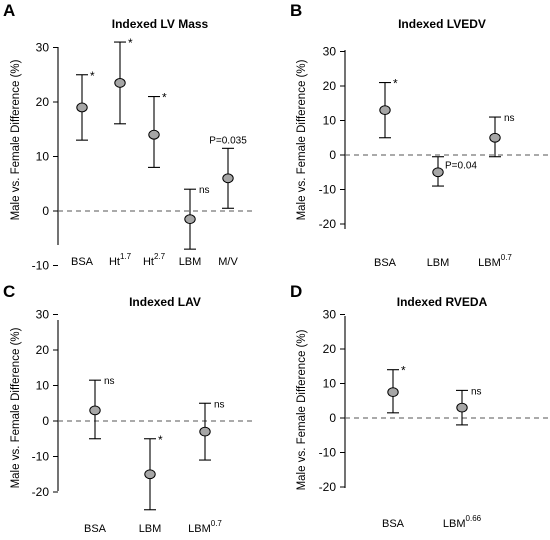  Describe the element at coordinates (296, 10) in the screenshot. I see `panel-letter: B` at that location.